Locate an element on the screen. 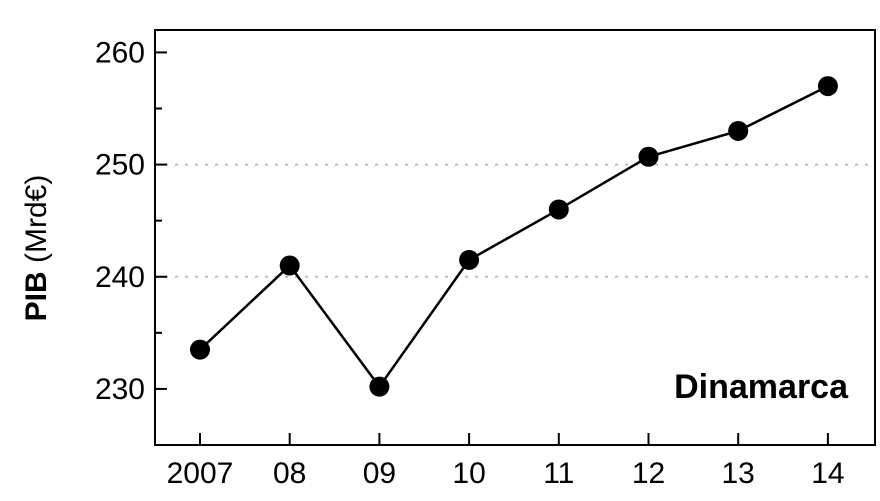 The image size is (880, 501). x-tick-label: 2007 is located at coordinates (200, 473).